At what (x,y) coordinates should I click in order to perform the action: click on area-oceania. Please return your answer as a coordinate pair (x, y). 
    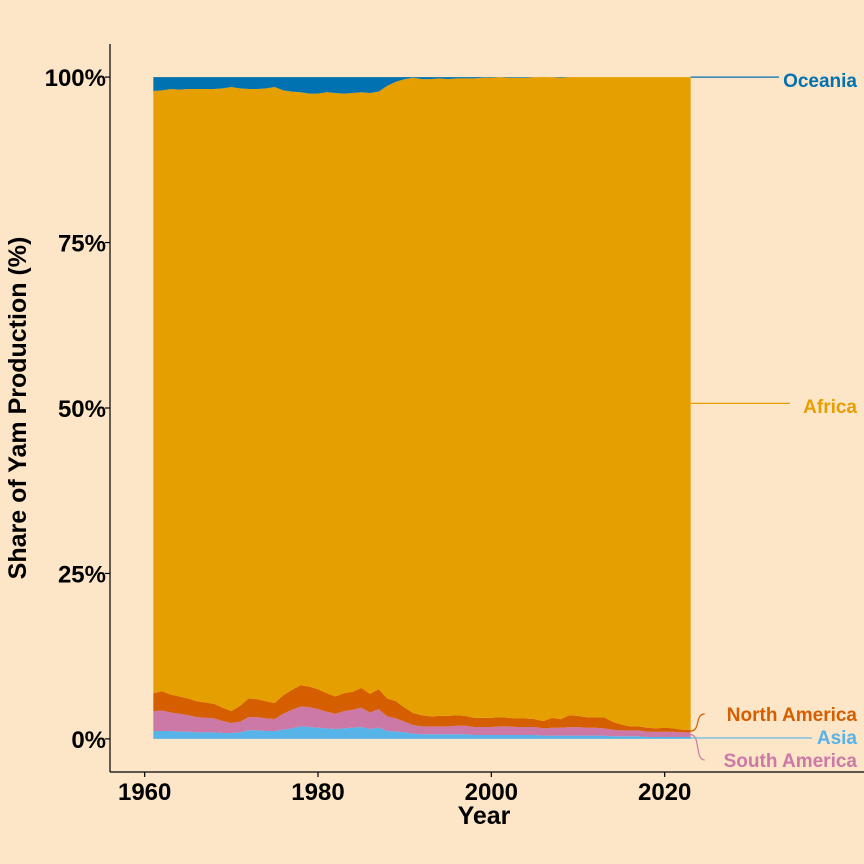
    Looking at the image, I should click on (422, 85).